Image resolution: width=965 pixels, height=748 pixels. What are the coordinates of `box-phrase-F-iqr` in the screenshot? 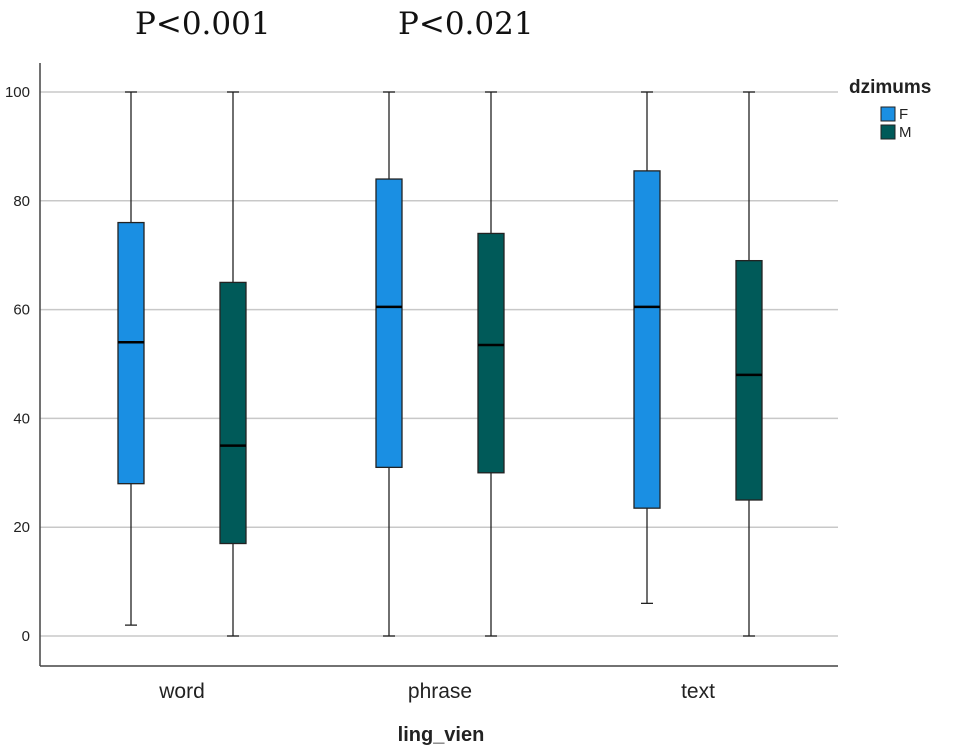 It's located at (389, 323).